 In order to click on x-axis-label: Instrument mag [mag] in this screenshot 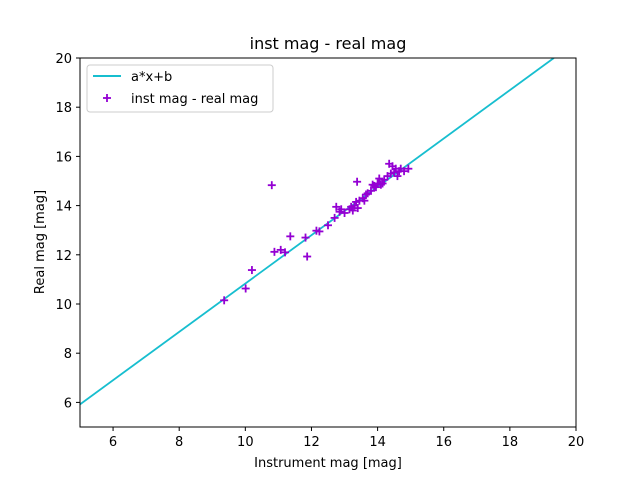, I will do `click(328, 463)`.